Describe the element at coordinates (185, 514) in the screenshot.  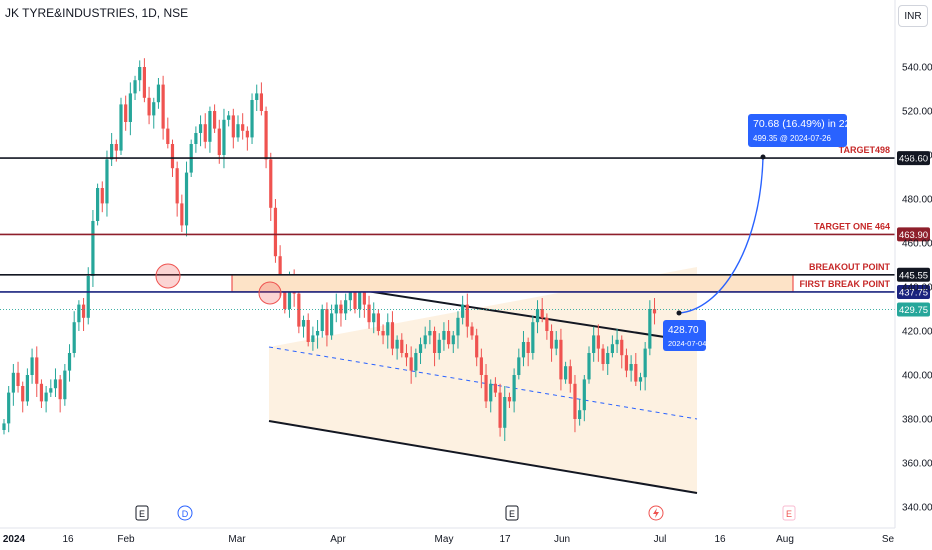
I see `event-marker-label: D` at that location.